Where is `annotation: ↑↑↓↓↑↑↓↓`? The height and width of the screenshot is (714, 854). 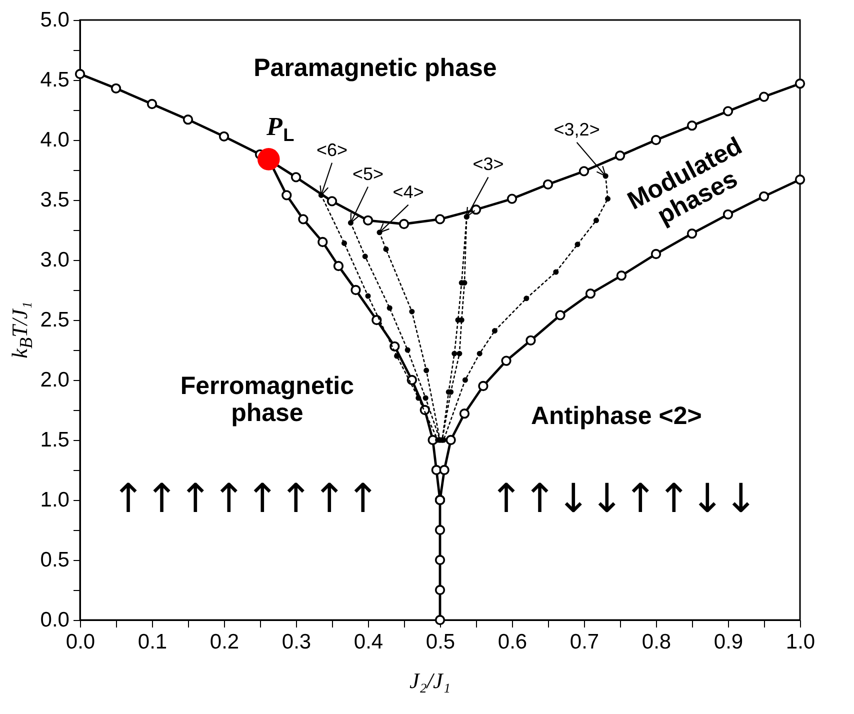
annotation: ↑↑↓↓↑↑↓↓ is located at coordinates (624, 499).